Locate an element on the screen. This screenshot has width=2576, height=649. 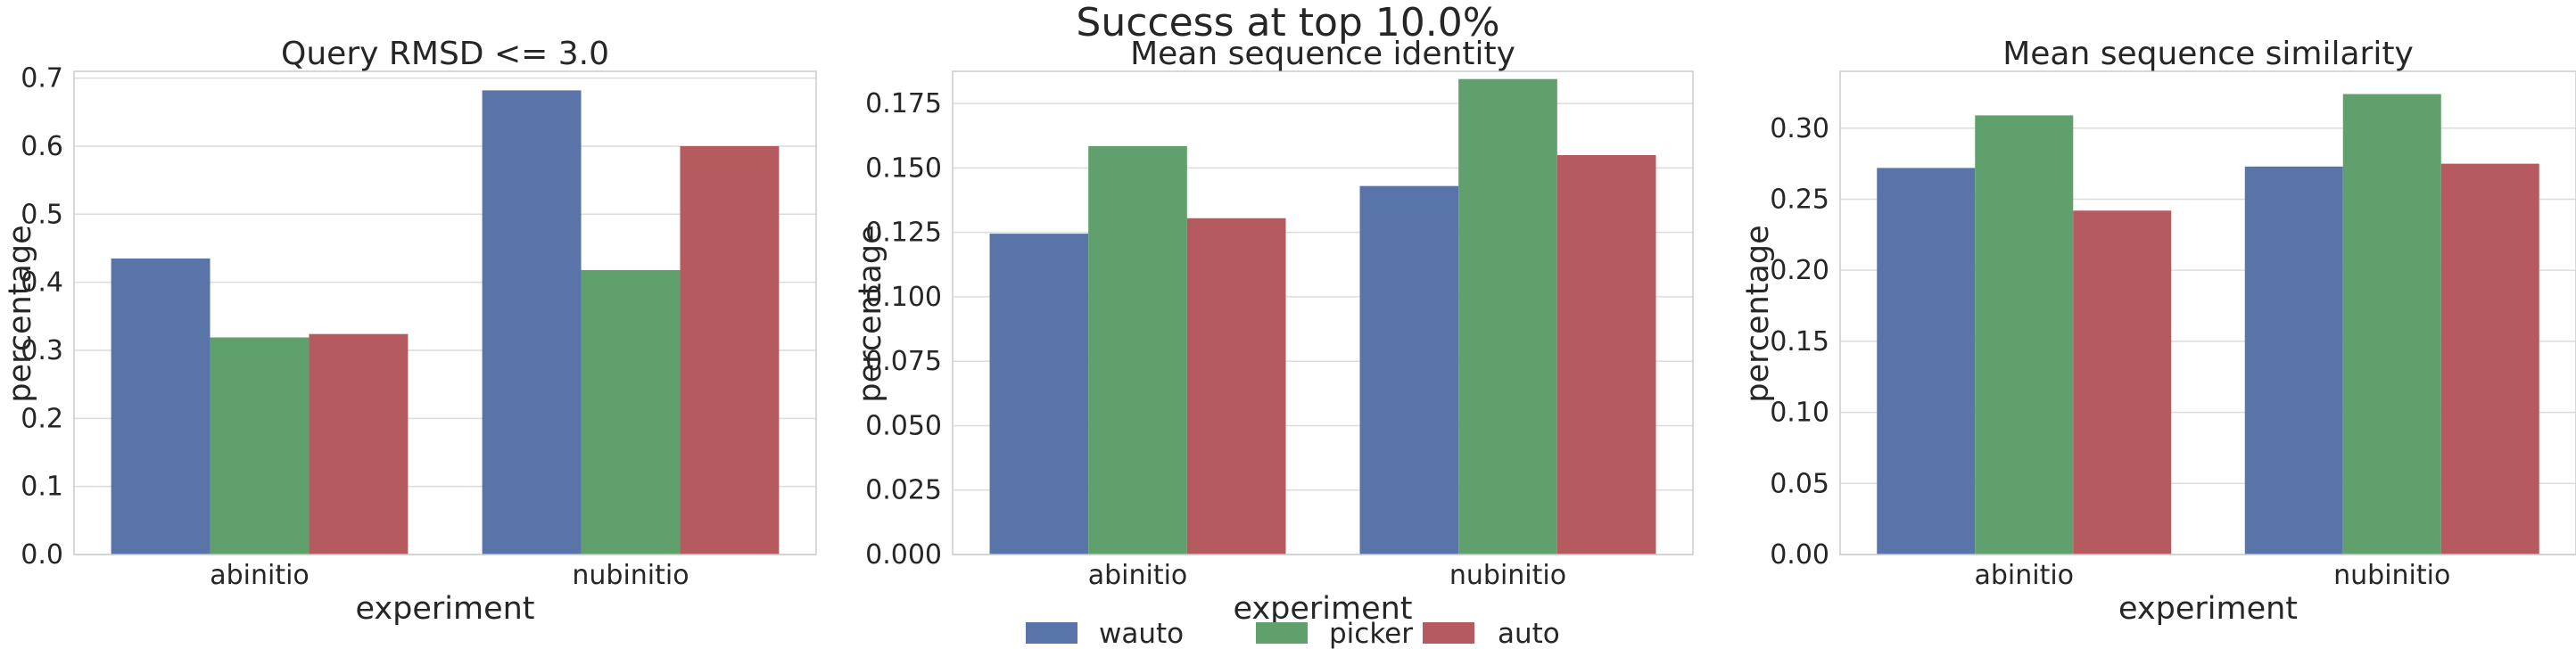
y-tick-label: 0.1 is located at coordinates (42, 487).